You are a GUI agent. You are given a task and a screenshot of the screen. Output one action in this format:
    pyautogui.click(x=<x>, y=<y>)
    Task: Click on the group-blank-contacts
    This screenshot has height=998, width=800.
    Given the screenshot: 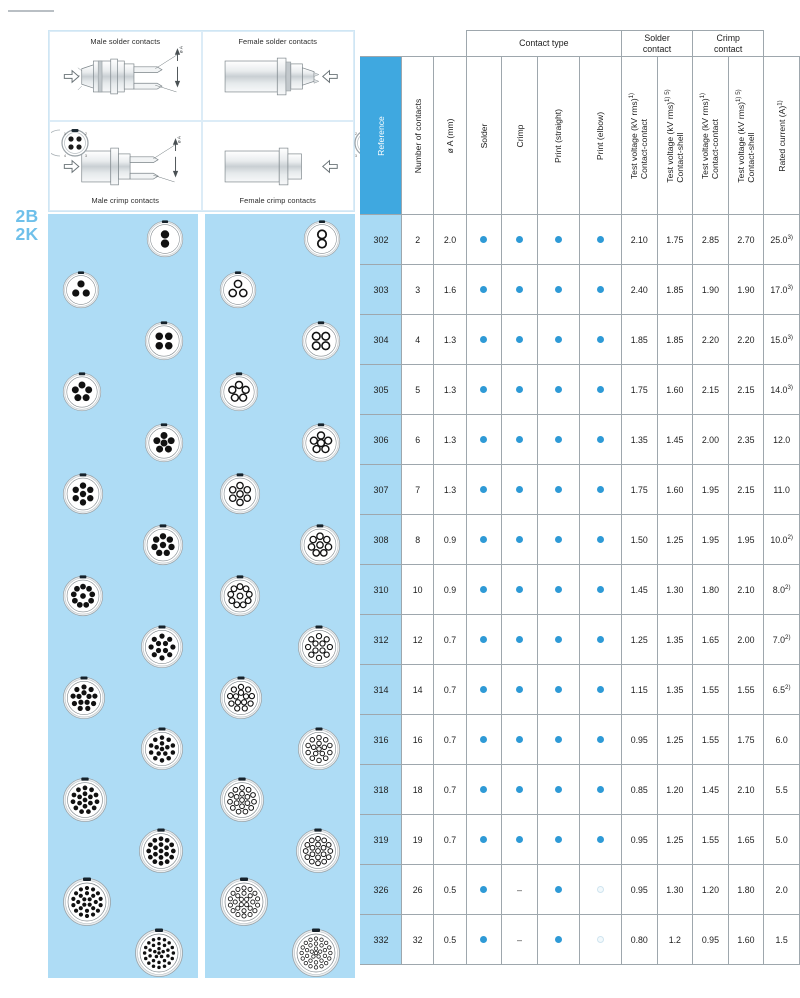 What is the action you would take?
    pyautogui.click(x=417, y=43)
    